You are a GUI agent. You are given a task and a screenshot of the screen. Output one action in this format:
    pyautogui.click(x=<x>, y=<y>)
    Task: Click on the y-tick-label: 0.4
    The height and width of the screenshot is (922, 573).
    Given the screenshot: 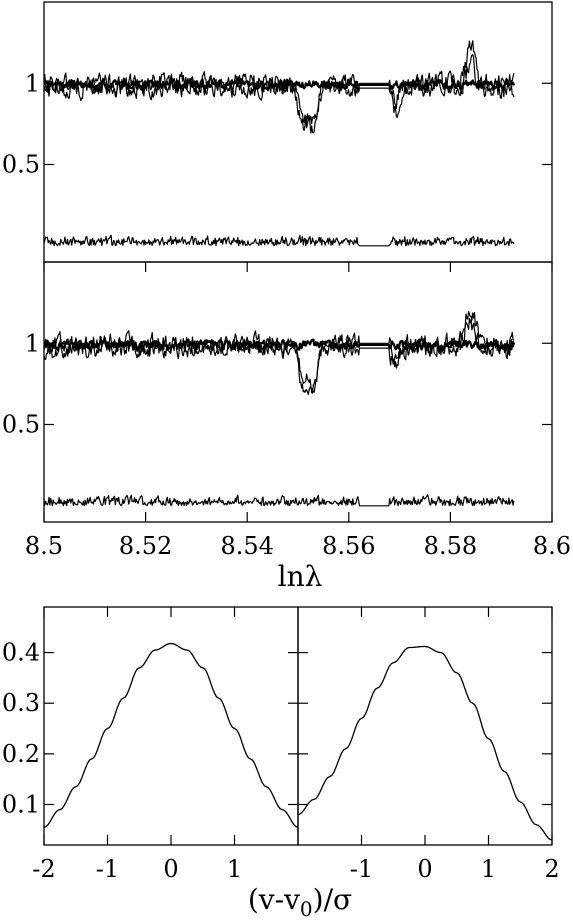 What is the action you would take?
    pyautogui.click(x=21, y=653)
    